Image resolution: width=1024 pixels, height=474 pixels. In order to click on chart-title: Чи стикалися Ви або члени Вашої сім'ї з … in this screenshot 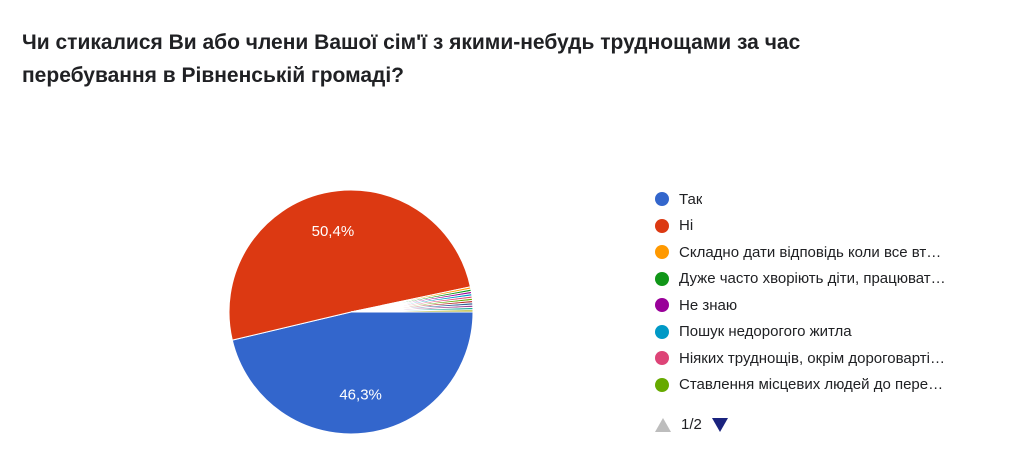, I will do `click(411, 59)`.